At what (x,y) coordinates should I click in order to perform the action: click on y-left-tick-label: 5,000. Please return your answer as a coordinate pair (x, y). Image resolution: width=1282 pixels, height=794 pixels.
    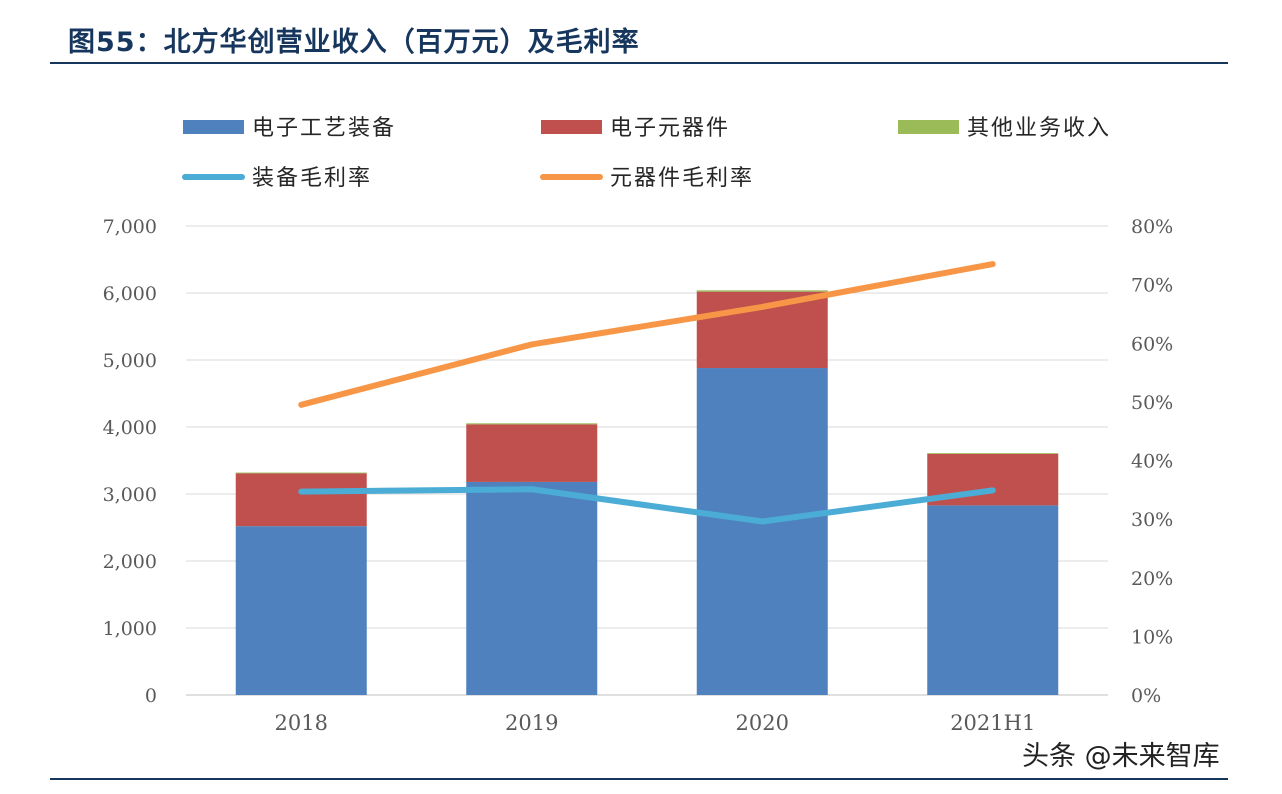
    Looking at the image, I should click on (130, 361).